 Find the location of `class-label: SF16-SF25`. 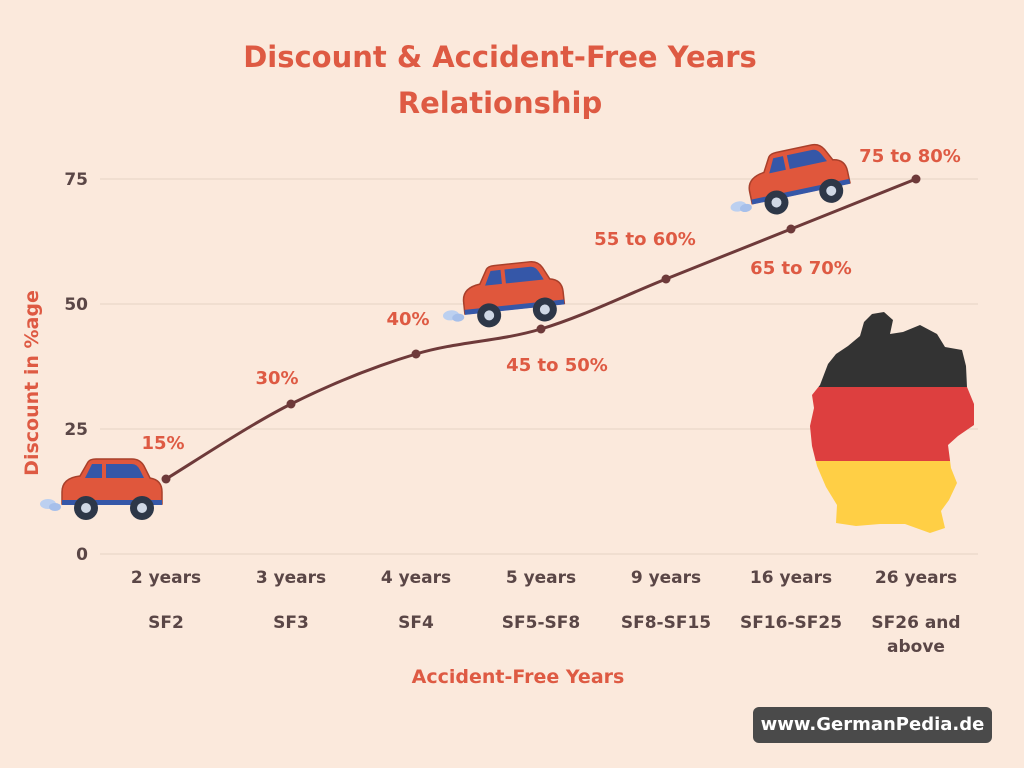

class-label: SF16-SF25 is located at coordinates (791, 623).